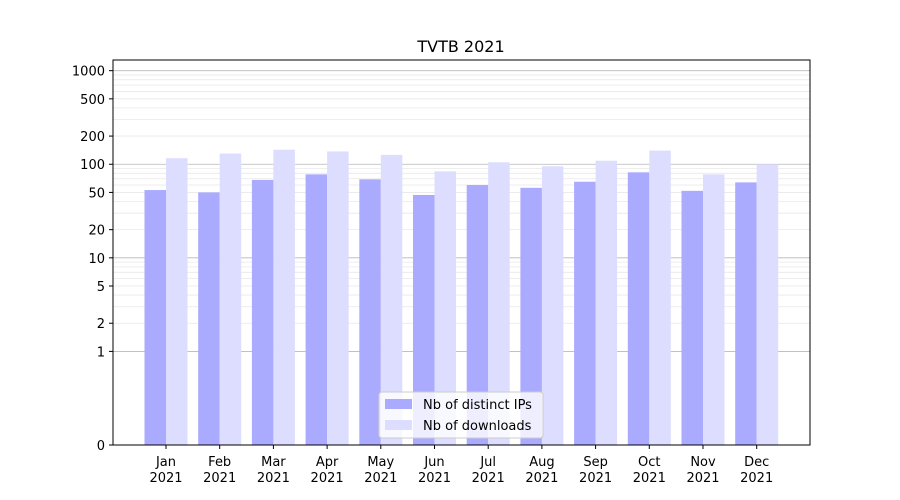  Describe the element at coordinates (92, 165) in the screenshot. I see `y-tick-label: 100` at that location.